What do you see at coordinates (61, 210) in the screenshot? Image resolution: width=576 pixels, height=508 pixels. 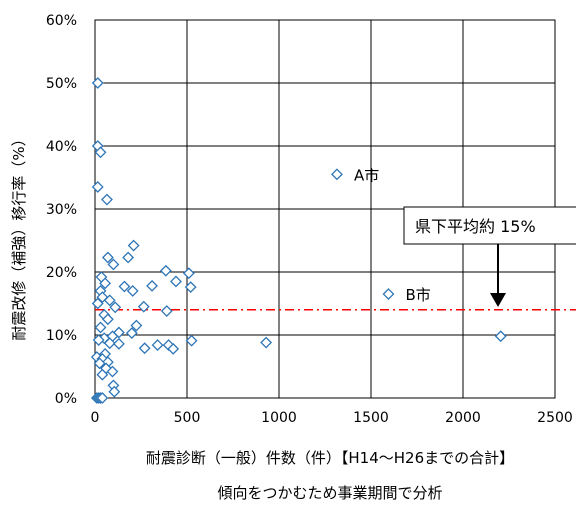 I see `y-tick-label-30: 30%` at bounding box center [61, 210].